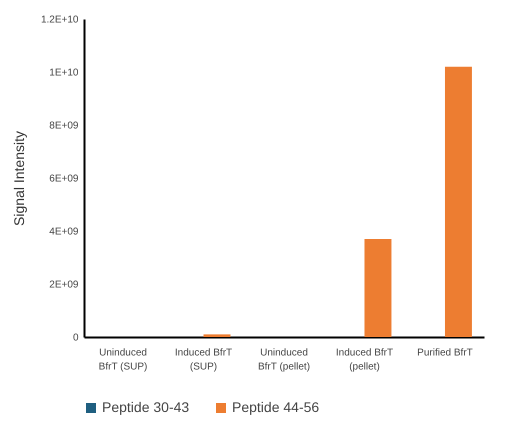  Describe the element at coordinates (445, 353) in the screenshot. I see `x-tick-label: Purified BfrT` at that location.